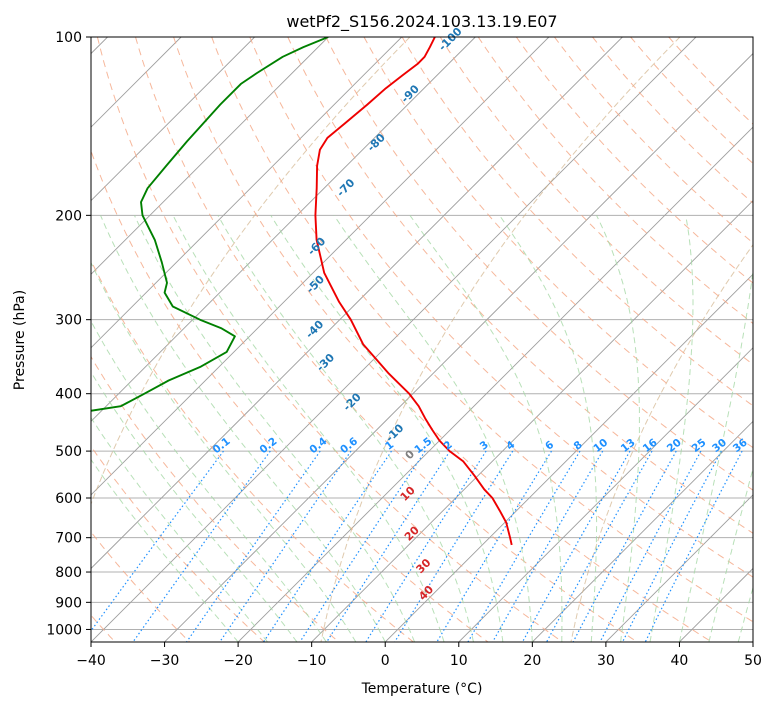 This screenshot has width=775, height=708. Describe the element at coordinates (165, 661) in the screenshot. I see `x-tick-label: −30` at that location.